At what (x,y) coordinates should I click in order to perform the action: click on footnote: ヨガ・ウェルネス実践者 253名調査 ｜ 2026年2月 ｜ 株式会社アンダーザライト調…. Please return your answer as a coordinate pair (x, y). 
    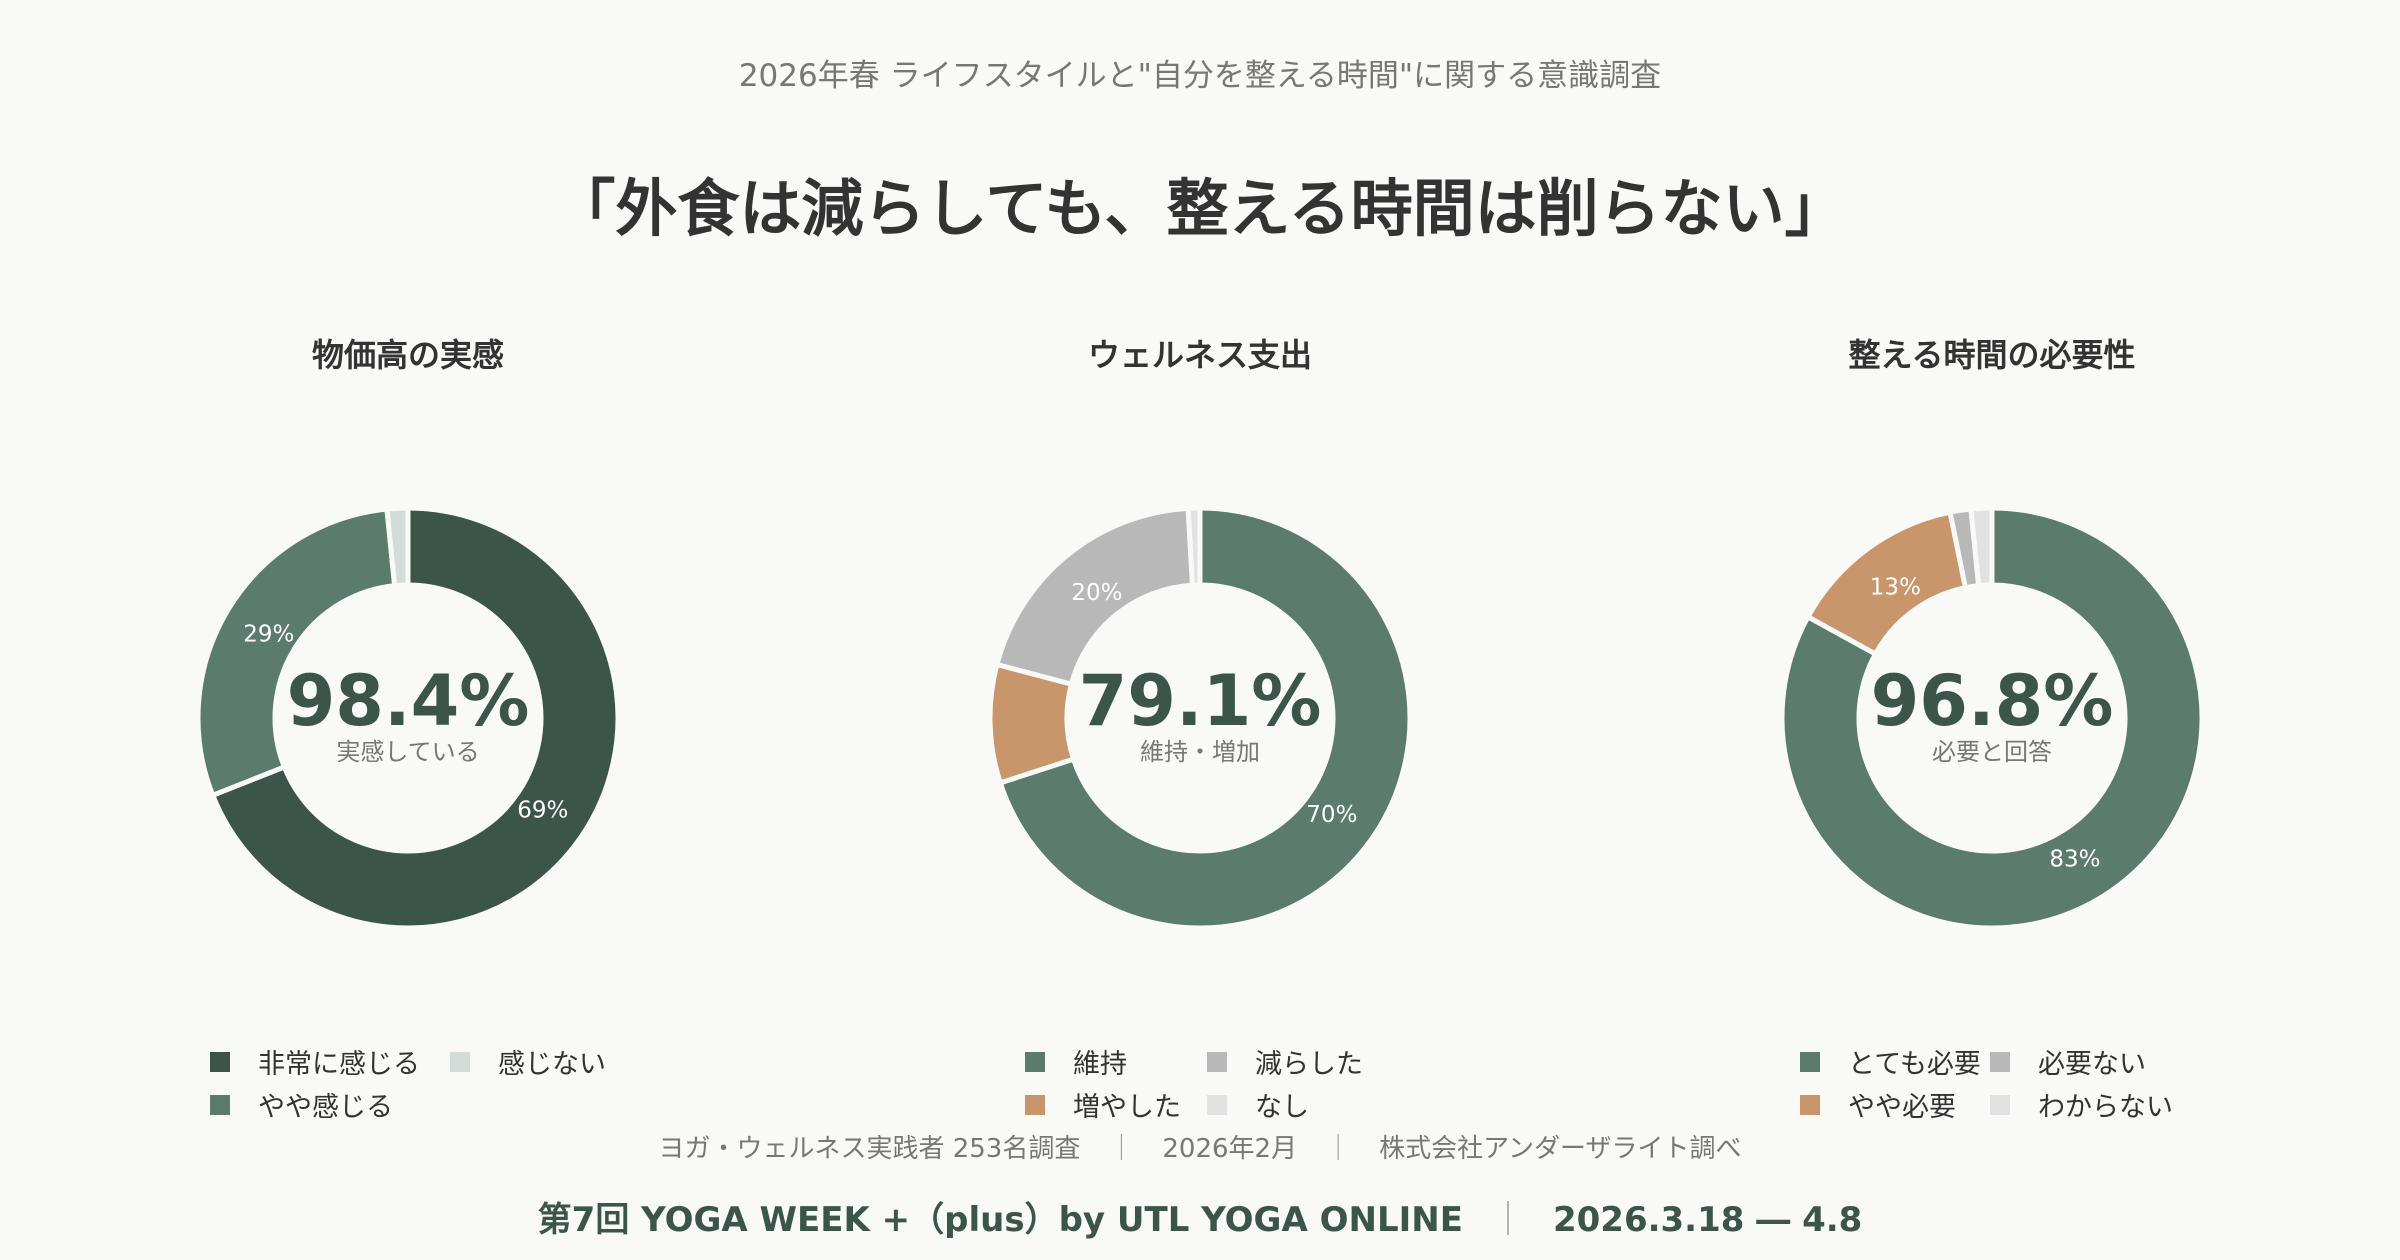
    Looking at the image, I should click on (1200, 1146).